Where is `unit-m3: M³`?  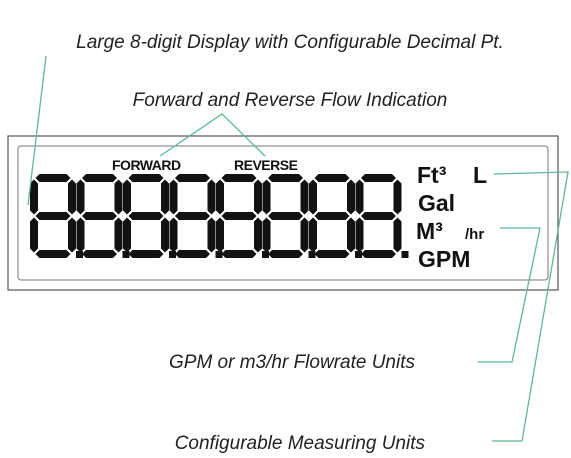 unit-m3: M³ is located at coordinates (429, 231).